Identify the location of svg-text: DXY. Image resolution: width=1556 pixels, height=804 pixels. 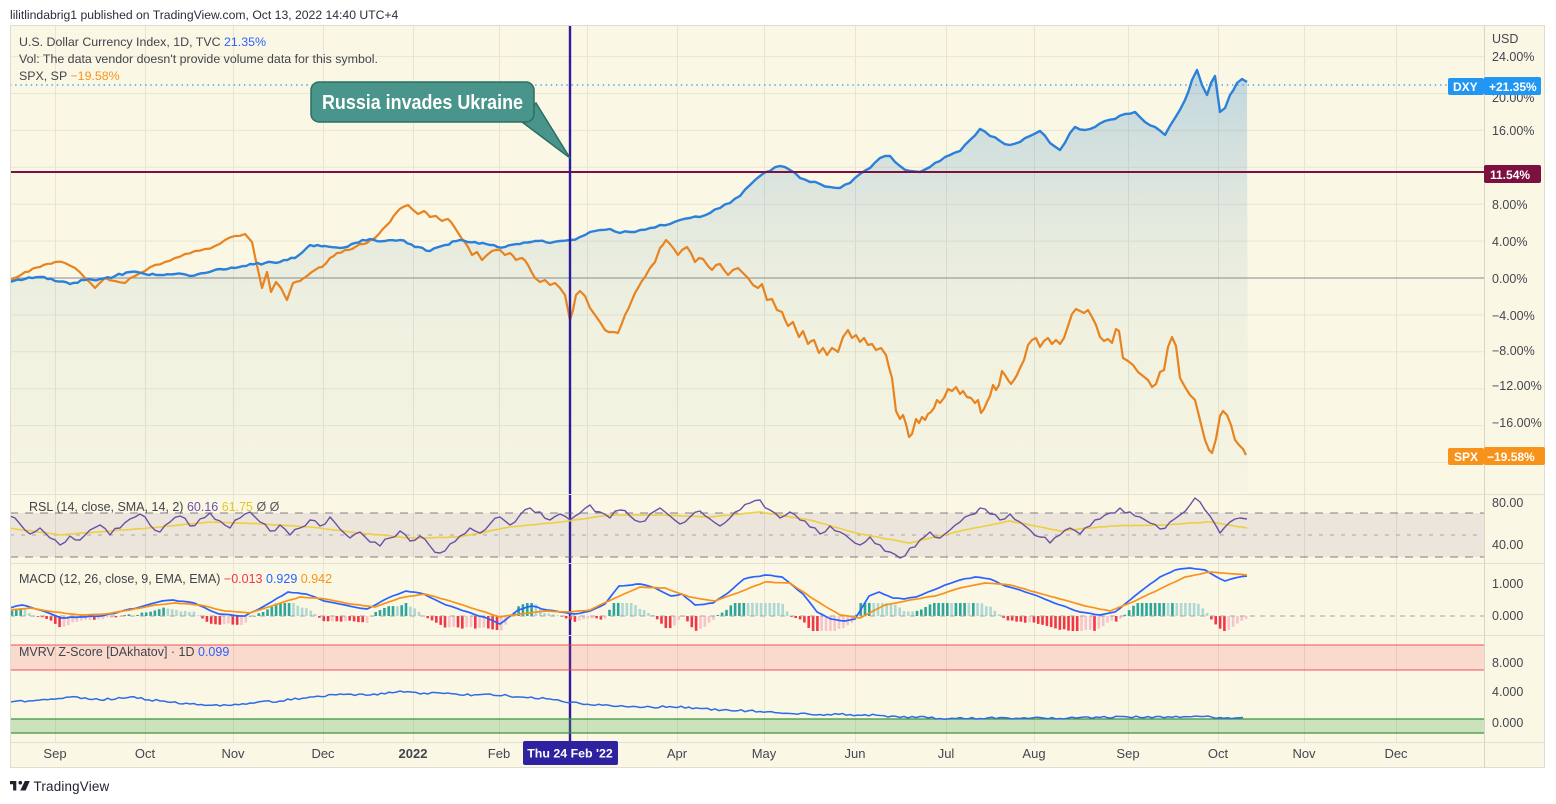
(1465, 87).